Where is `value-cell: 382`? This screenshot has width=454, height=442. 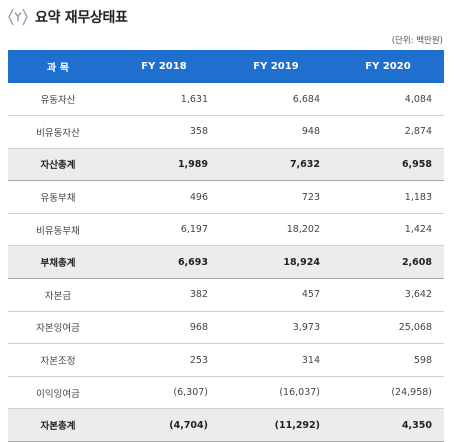
value-cell: 382 is located at coordinates (198, 295).